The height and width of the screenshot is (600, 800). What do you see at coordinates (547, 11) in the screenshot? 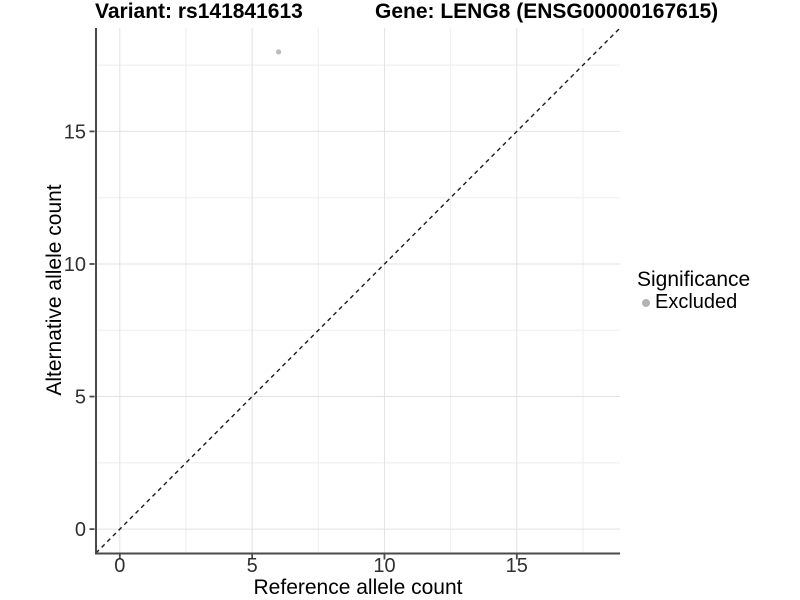
I see `plot-title-gene: Gene: LENG8 (ENSG00000167615)` at bounding box center [547, 11].